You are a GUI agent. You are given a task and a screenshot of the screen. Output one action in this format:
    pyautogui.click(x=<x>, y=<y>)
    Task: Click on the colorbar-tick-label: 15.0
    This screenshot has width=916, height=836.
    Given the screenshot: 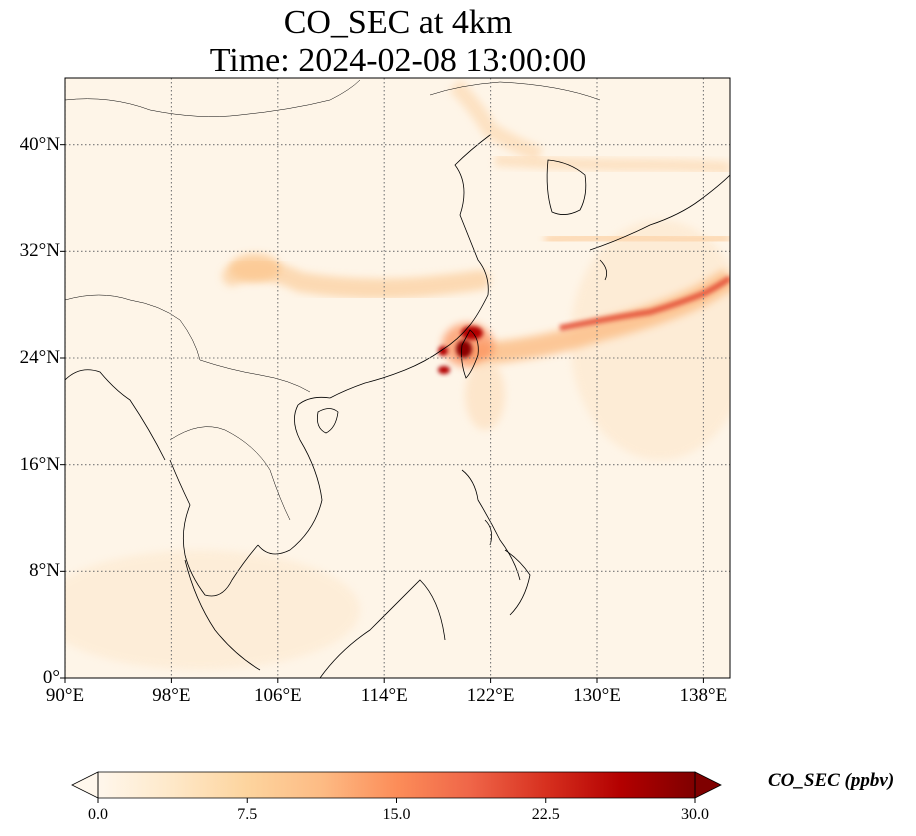 What is the action you would take?
    pyautogui.click(x=396, y=814)
    